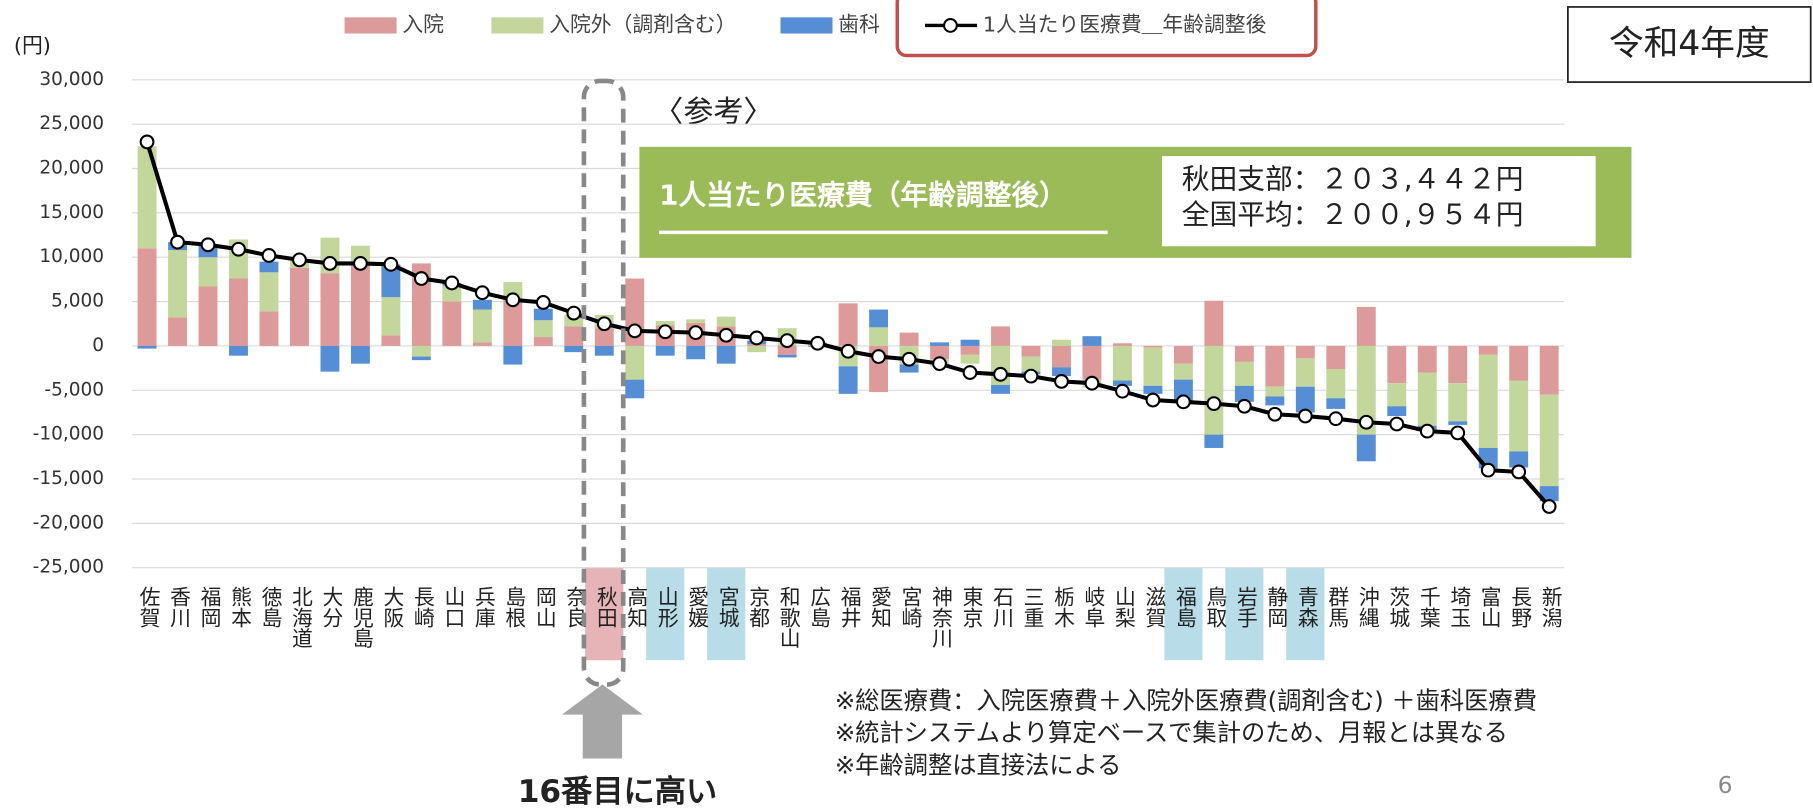 Image resolution: width=1813 pixels, height=811 pixels. Describe the element at coordinates (910, 607) in the screenshot. I see `x-tick-label: 宮崎` at that location.